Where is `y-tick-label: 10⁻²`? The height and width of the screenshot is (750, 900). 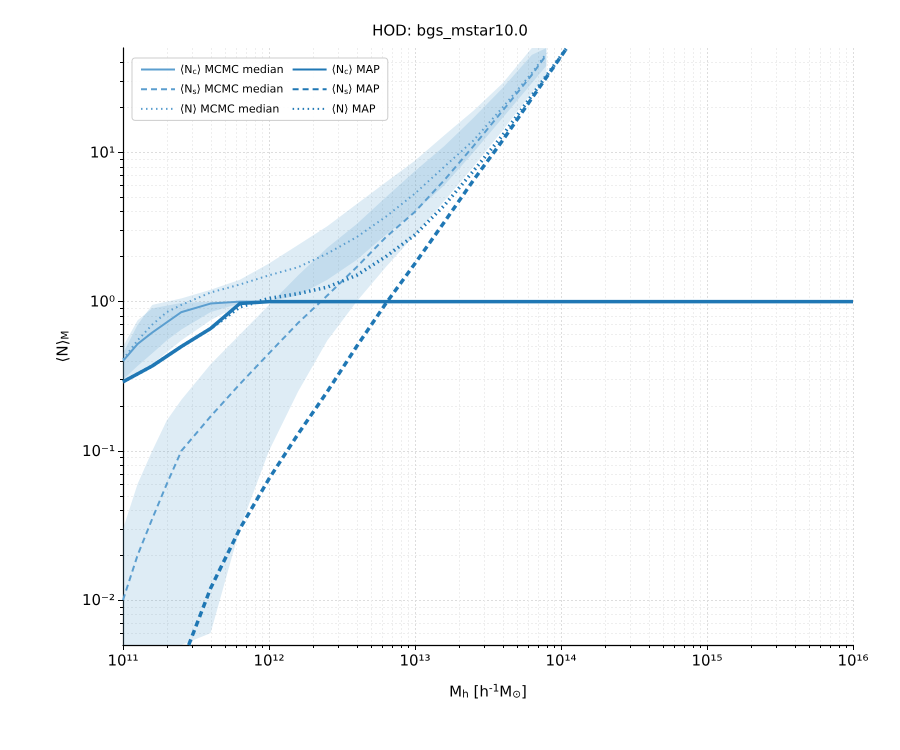 y-tick-label: 10⁻² is located at coordinates (98, 600).